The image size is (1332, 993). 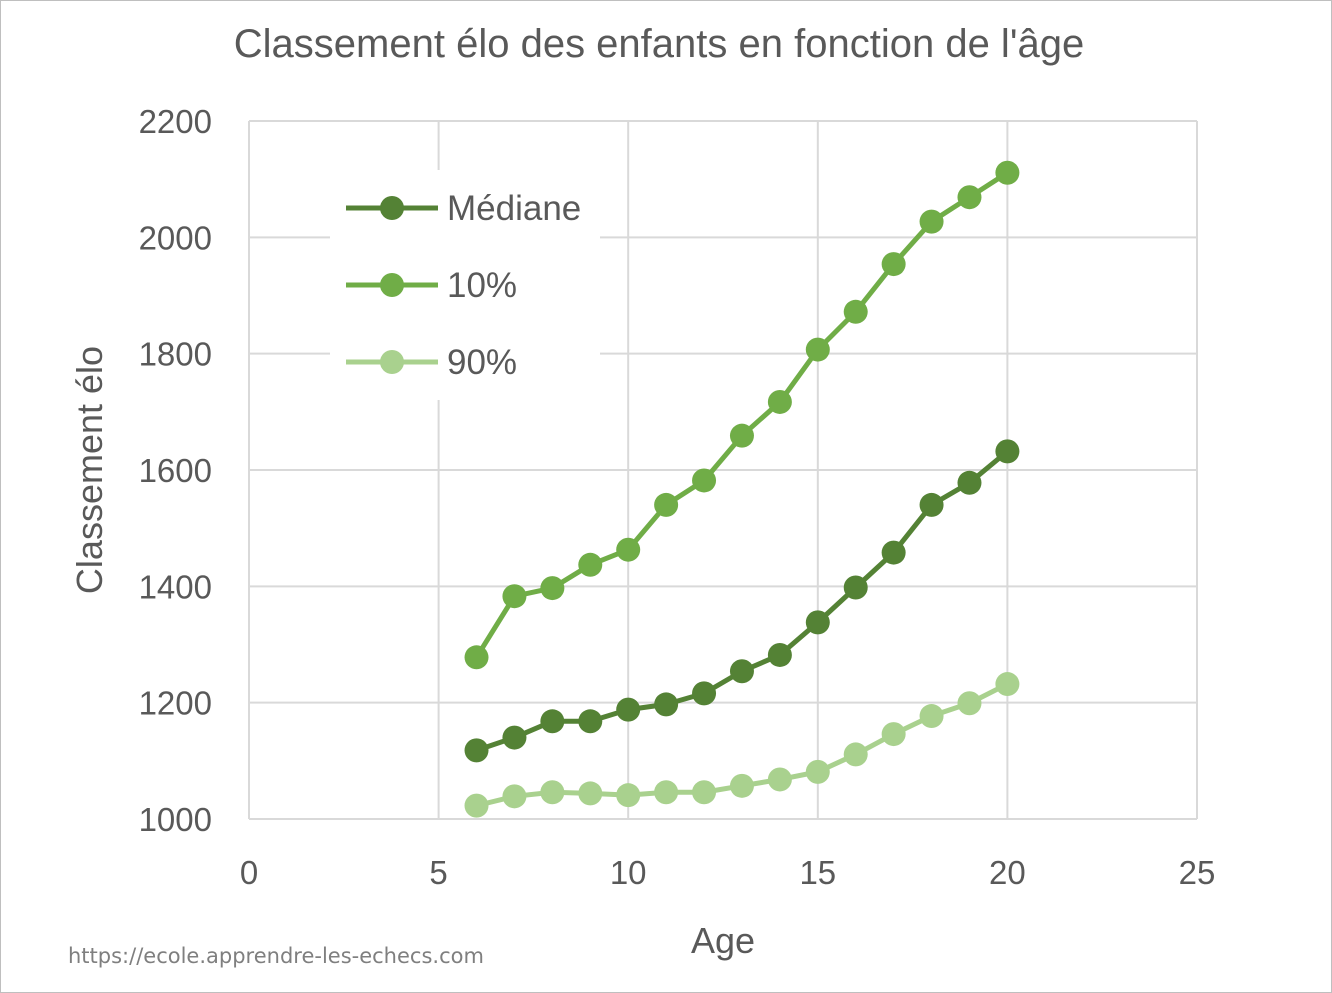 I want to click on legend-label: 90%, so click(x=482, y=362).